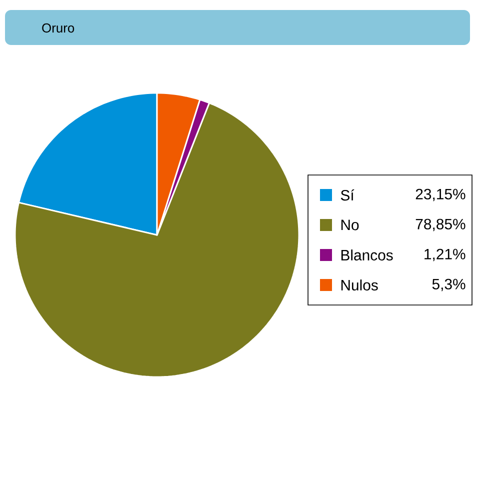 Image resolution: width=480 pixels, height=480 pixels. Describe the element at coordinates (347, 195) in the screenshot. I see `legend-label: Sí` at that location.